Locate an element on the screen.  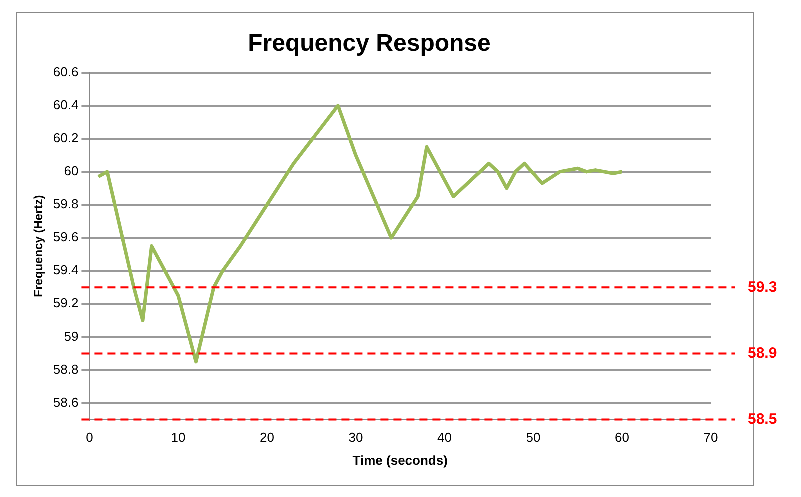
y-tick-label: 60 is located at coordinates (71, 171).